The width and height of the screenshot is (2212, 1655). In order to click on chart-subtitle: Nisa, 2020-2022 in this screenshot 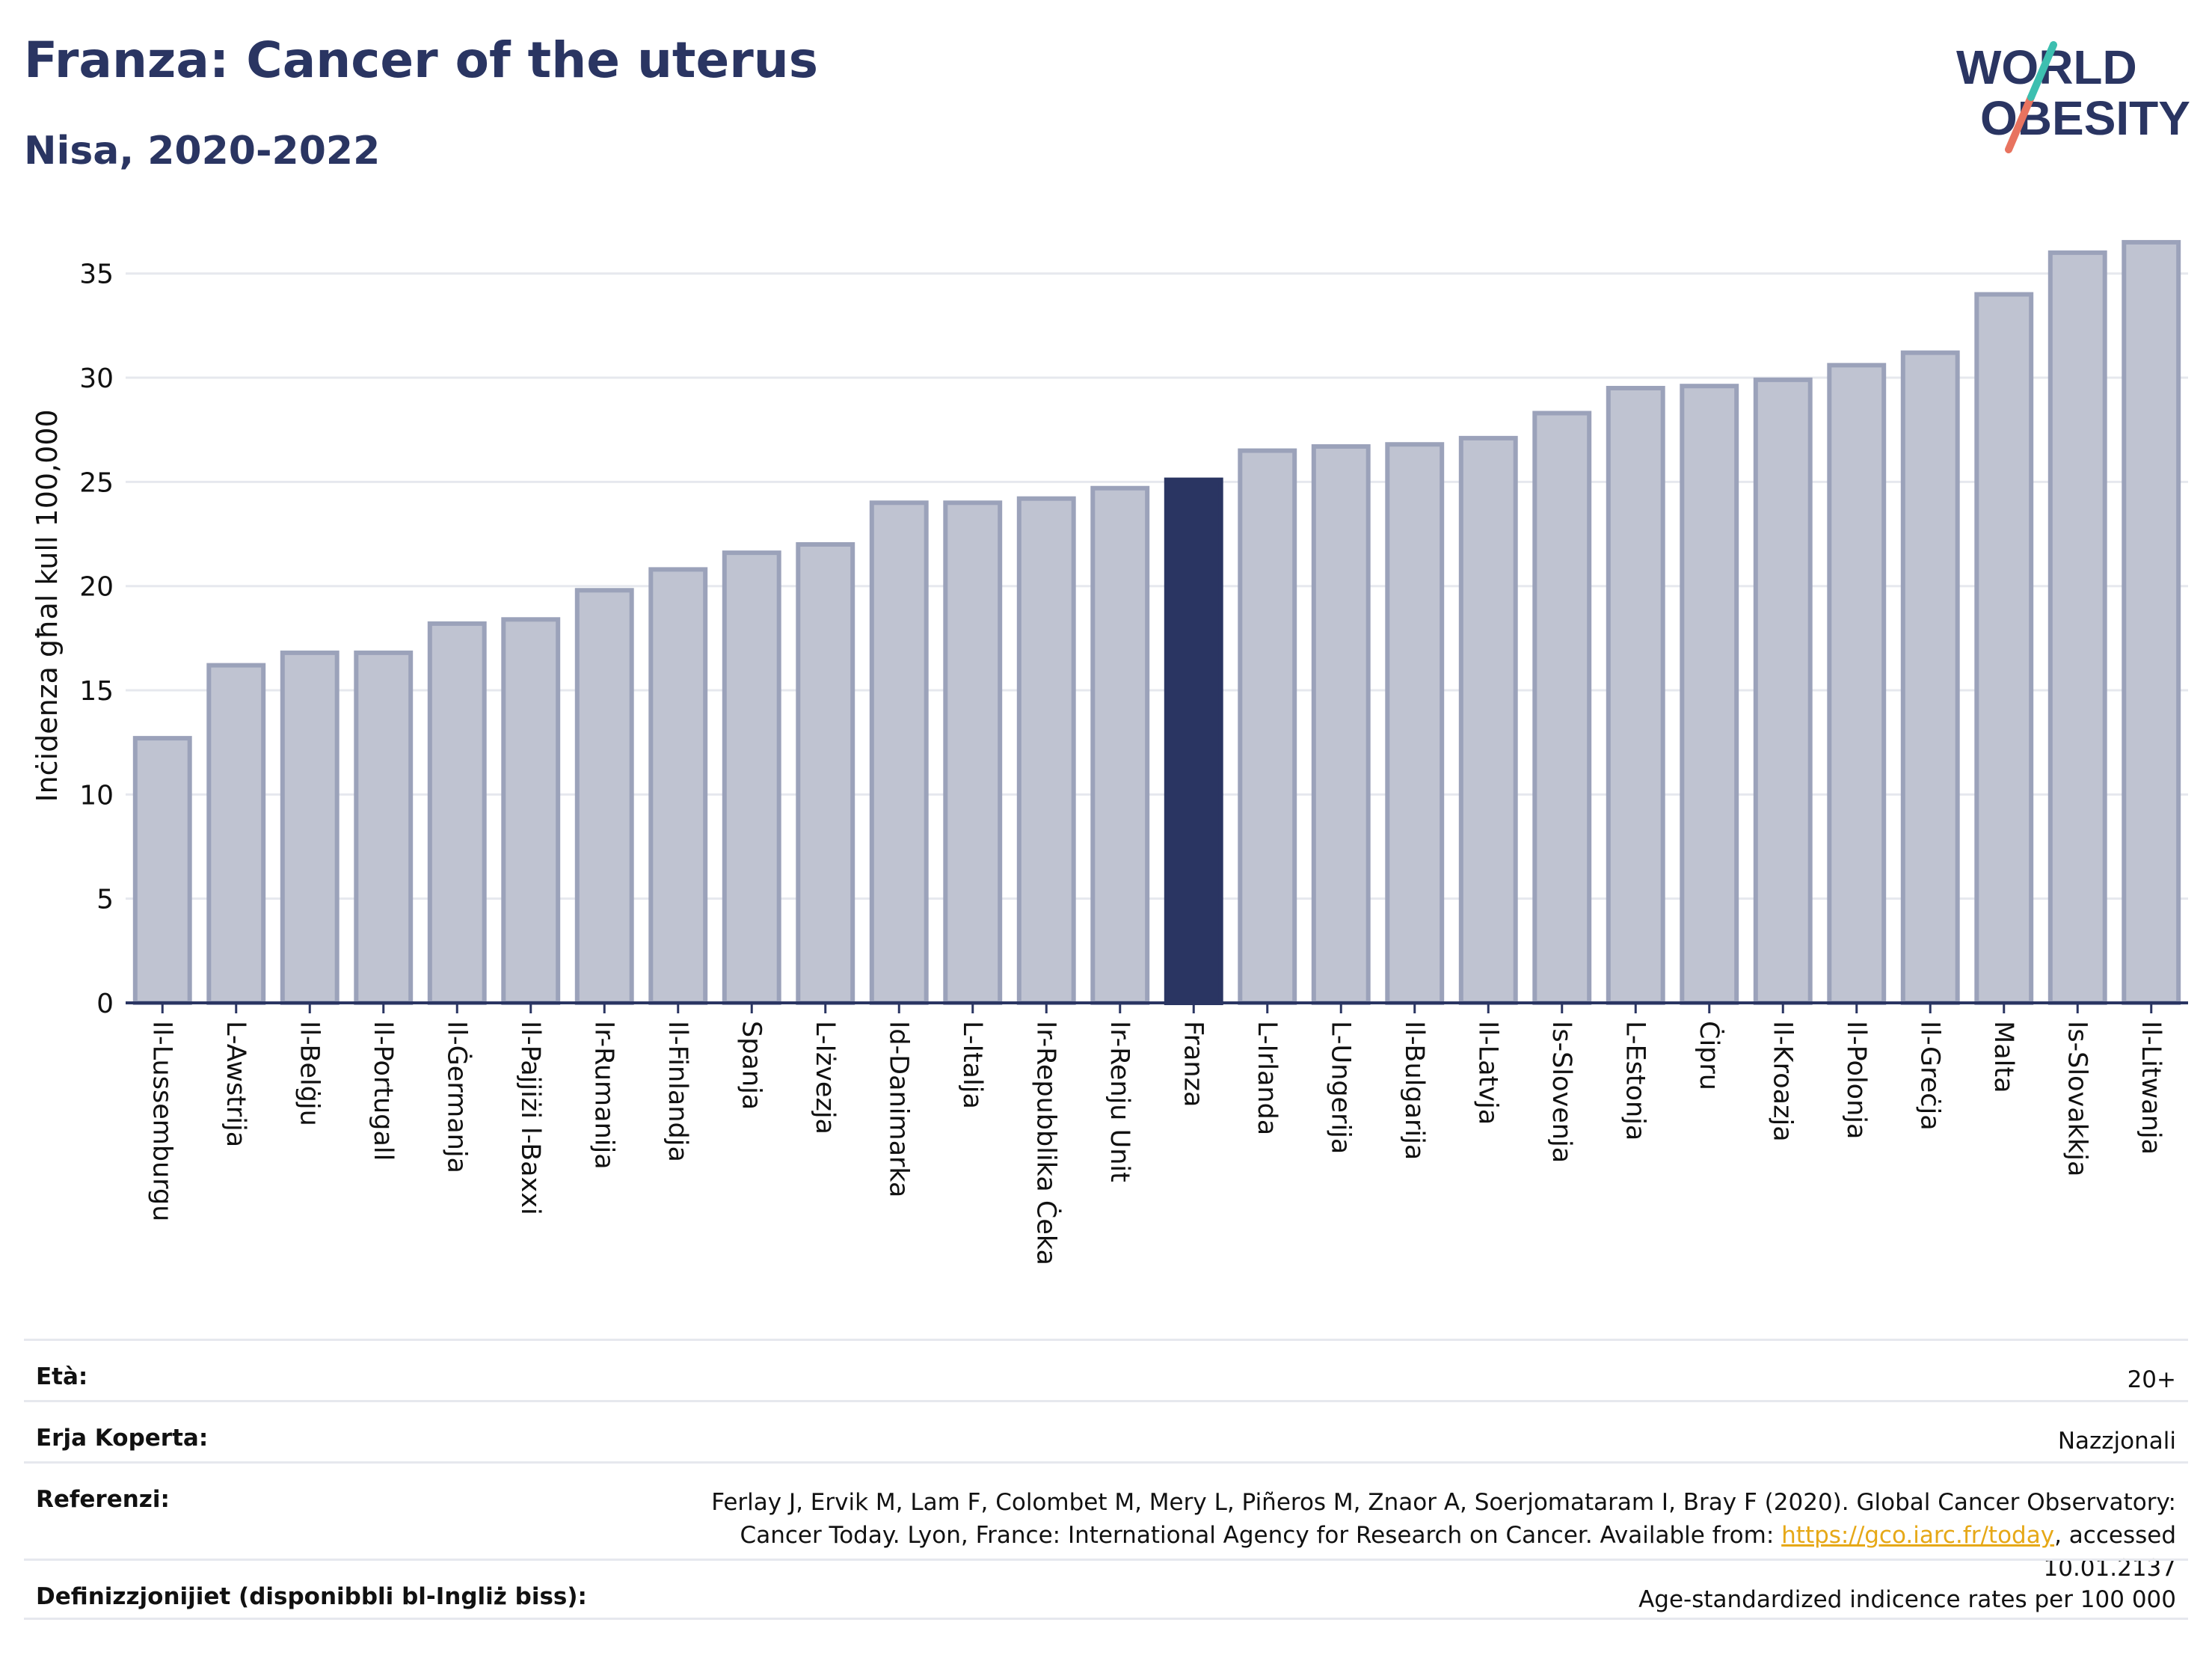, I will do `click(203, 151)`.